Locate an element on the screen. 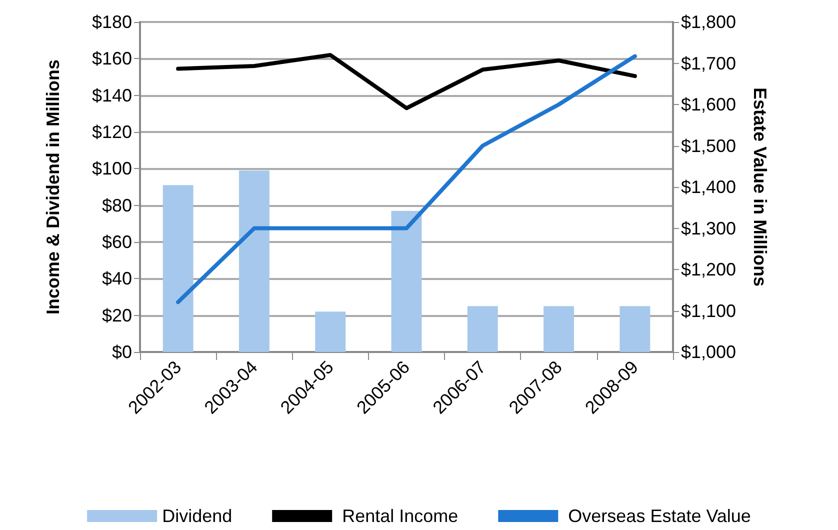 This screenshot has width=838, height=530. y-tick-label: $100 is located at coordinates (112, 168).